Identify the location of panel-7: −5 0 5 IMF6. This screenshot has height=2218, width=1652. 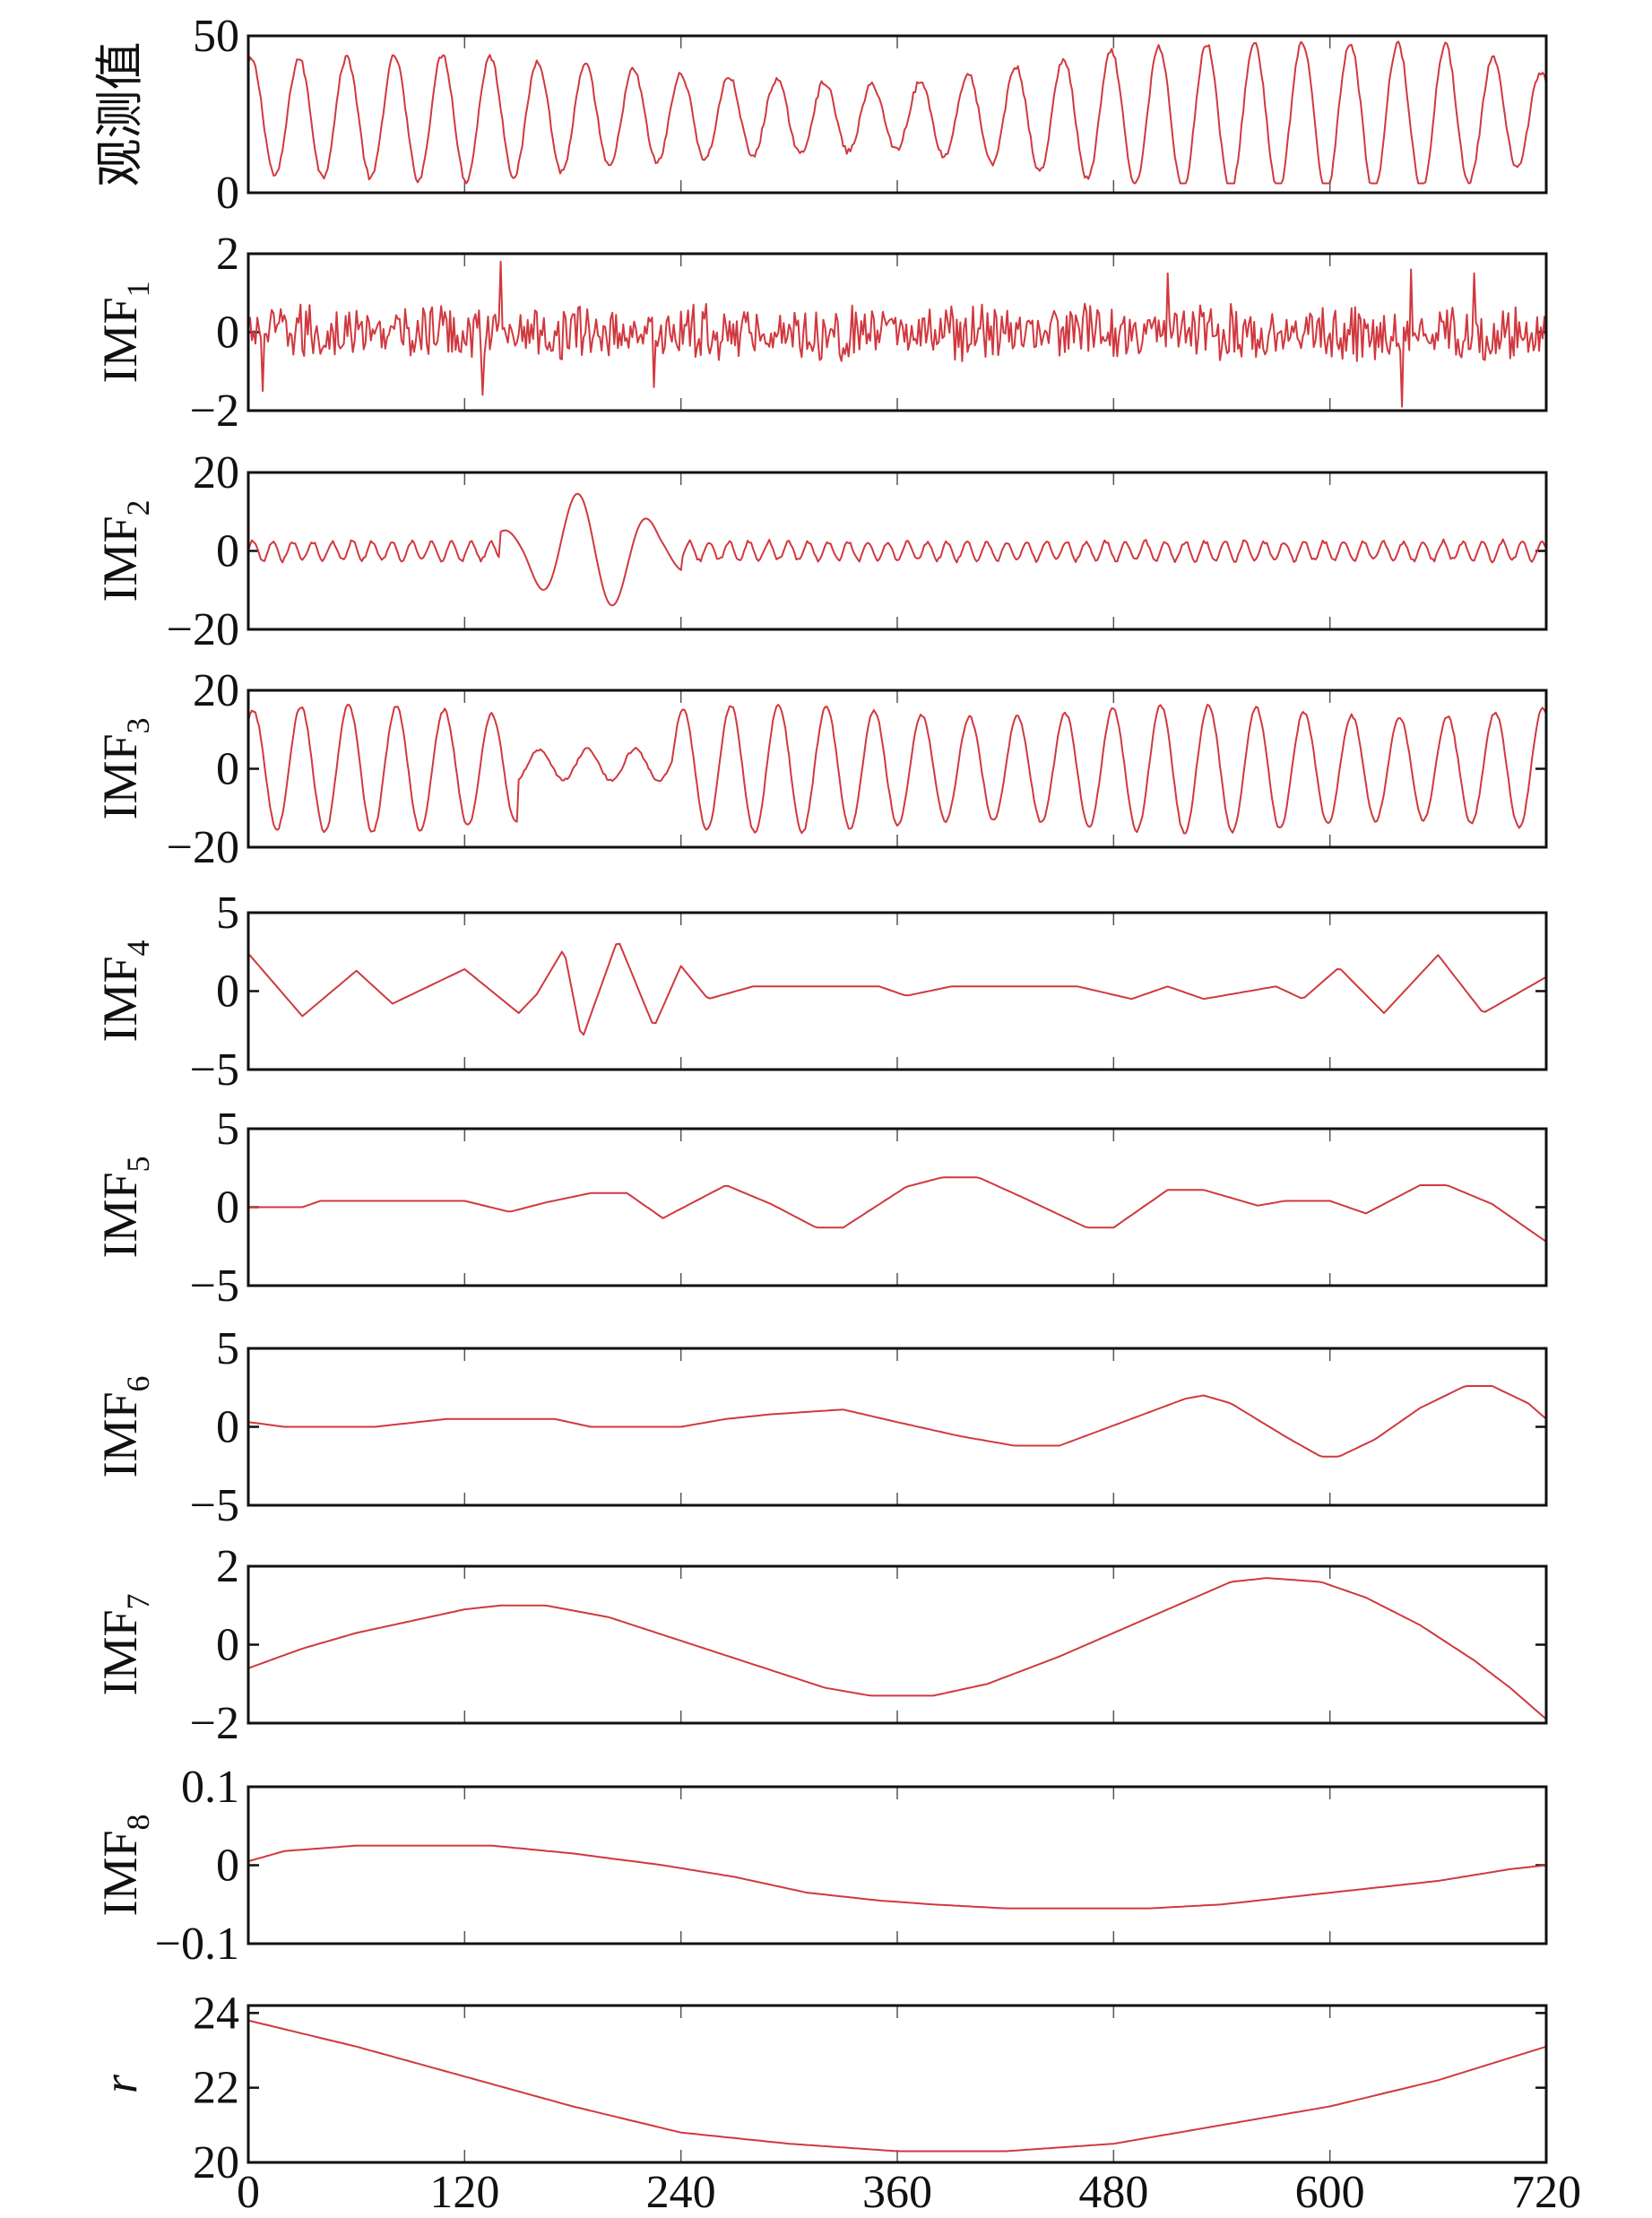
(820, 1427).